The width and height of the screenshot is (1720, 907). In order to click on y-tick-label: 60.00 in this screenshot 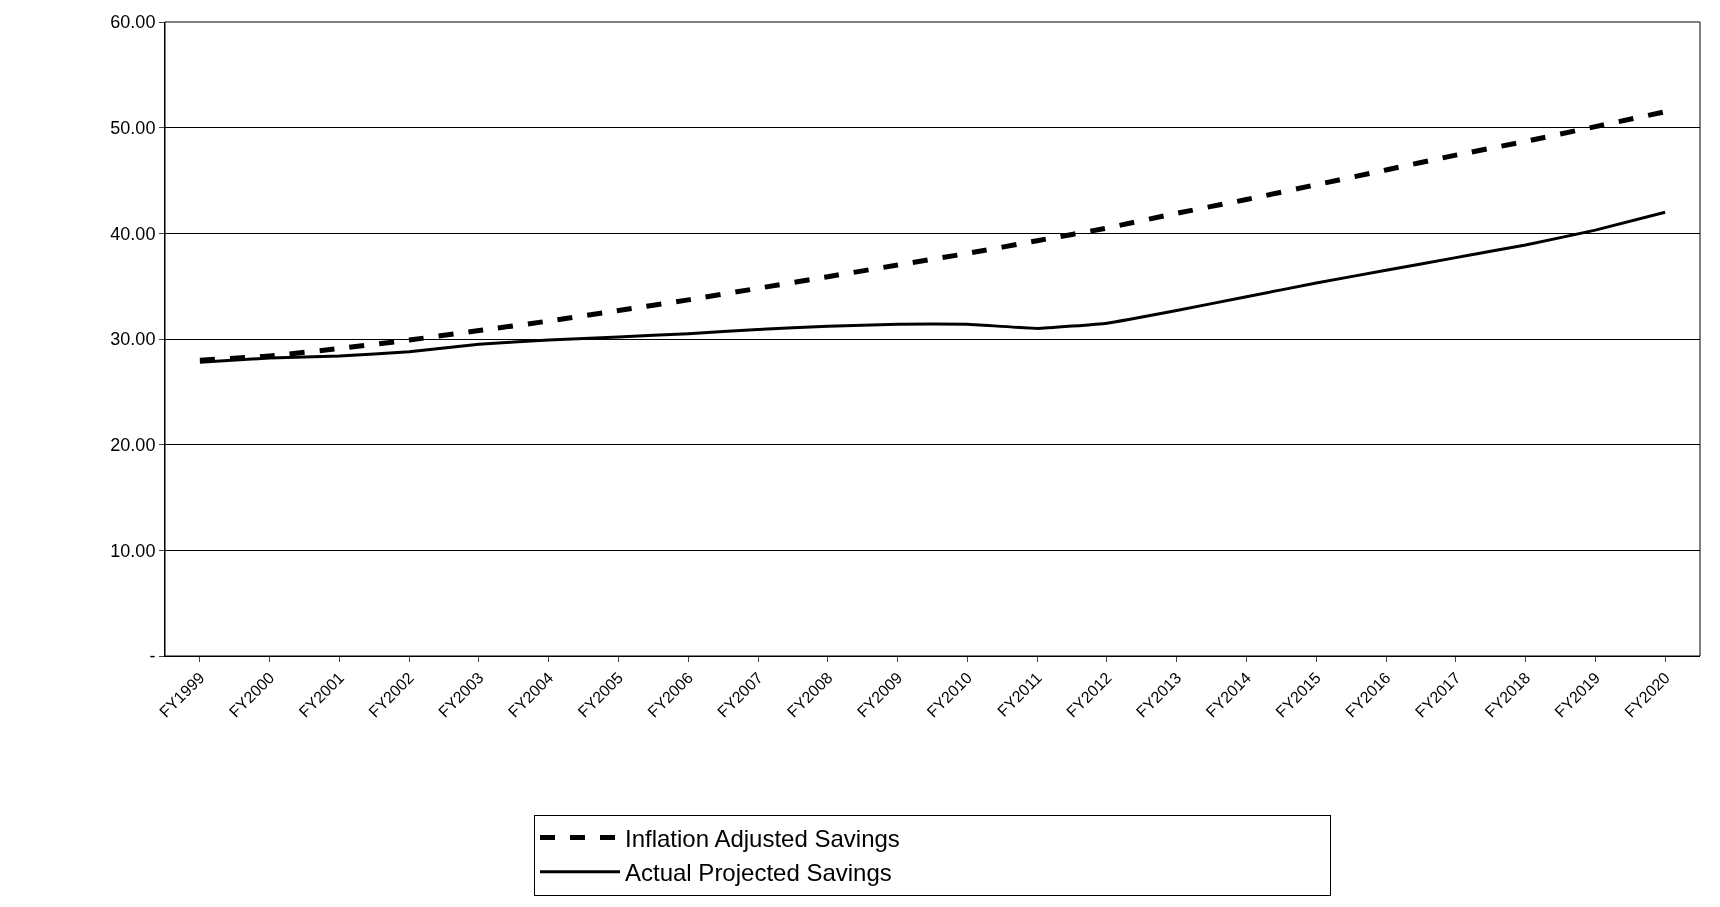, I will do `click(133, 22)`.